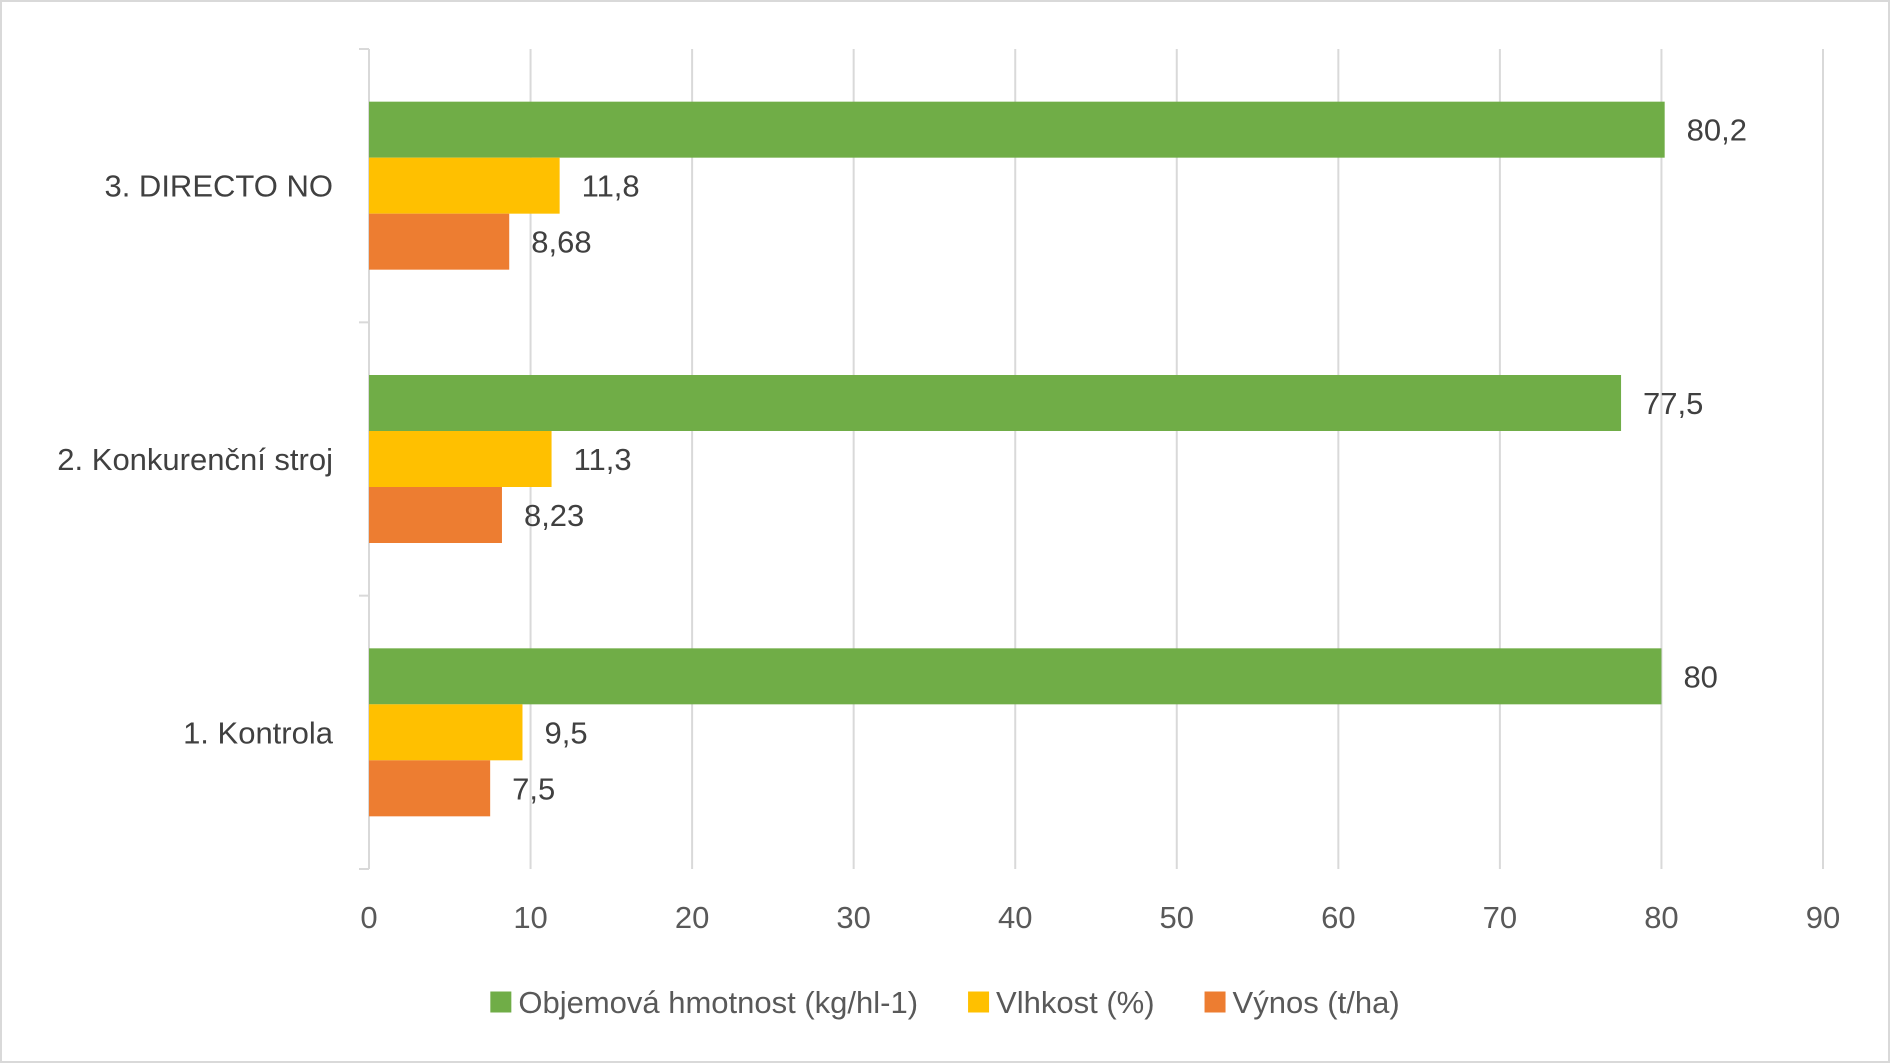 Image resolution: width=1890 pixels, height=1063 pixels. I want to click on legend-item: Výnos (t/ha), so click(1302, 1002).